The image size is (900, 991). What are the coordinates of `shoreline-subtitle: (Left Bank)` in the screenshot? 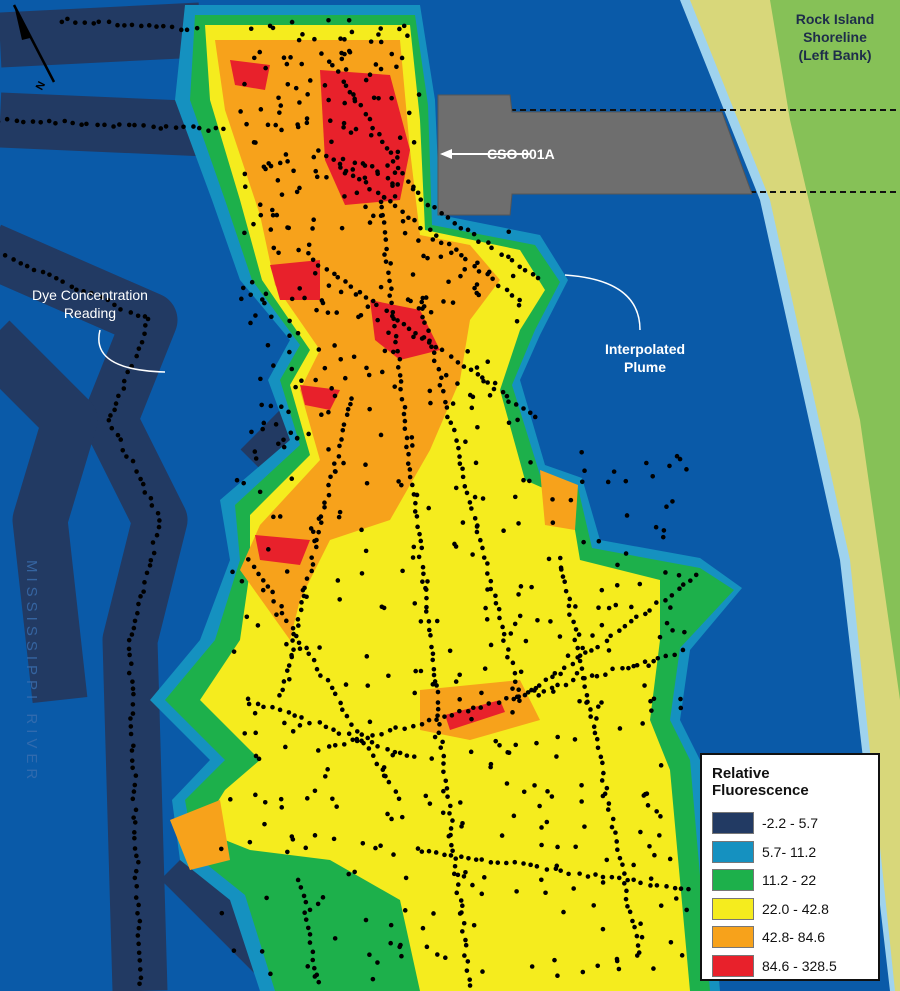 It's located at (835, 55).